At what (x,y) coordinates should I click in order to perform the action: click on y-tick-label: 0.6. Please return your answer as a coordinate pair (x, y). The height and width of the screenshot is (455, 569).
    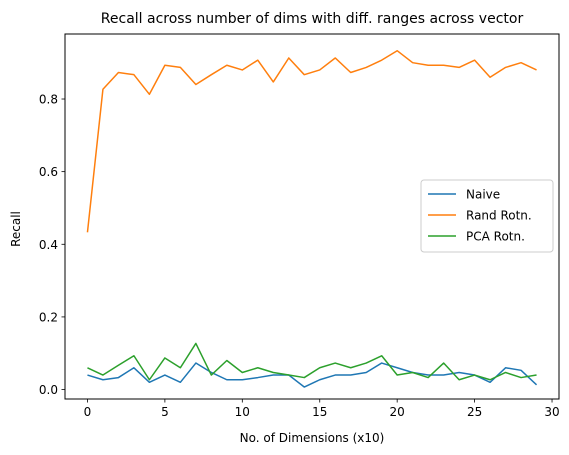
    Looking at the image, I should click on (48, 172).